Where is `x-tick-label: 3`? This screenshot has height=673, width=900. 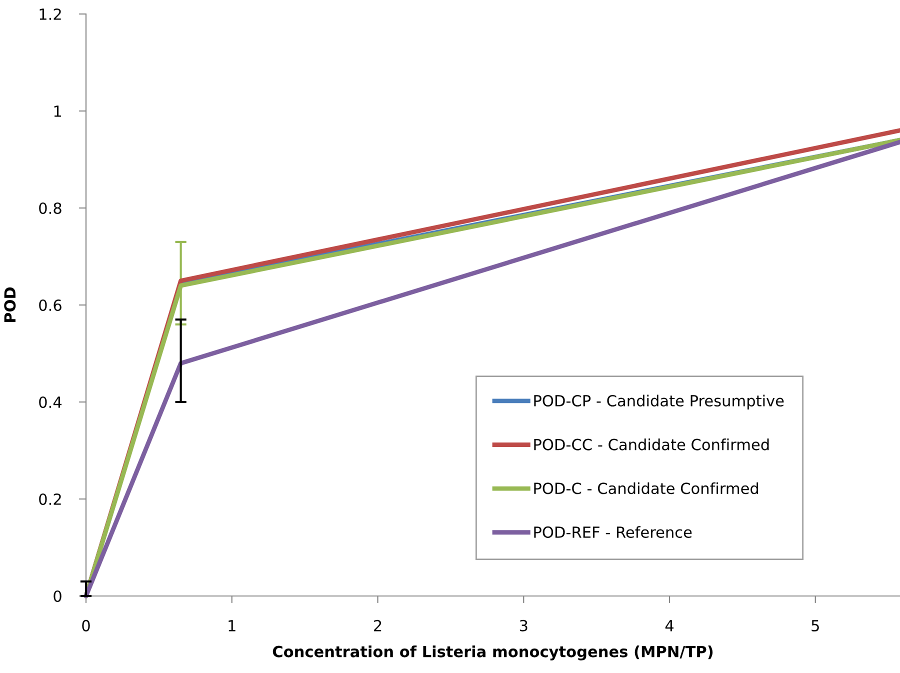 x-tick-label: 3 is located at coordinates (524, 626).